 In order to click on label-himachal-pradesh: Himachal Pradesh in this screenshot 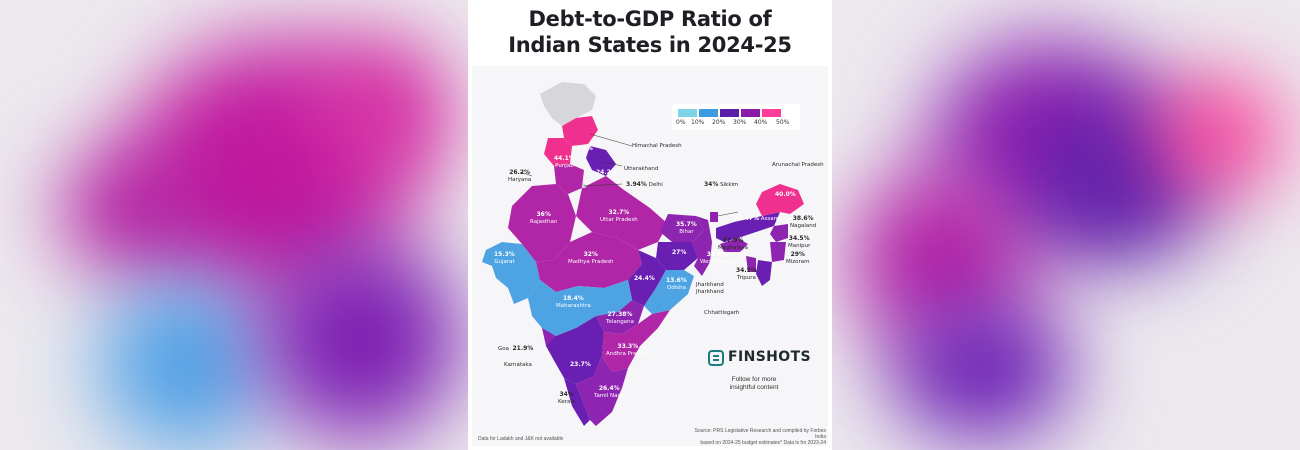, I will do `click(657, 146)`.